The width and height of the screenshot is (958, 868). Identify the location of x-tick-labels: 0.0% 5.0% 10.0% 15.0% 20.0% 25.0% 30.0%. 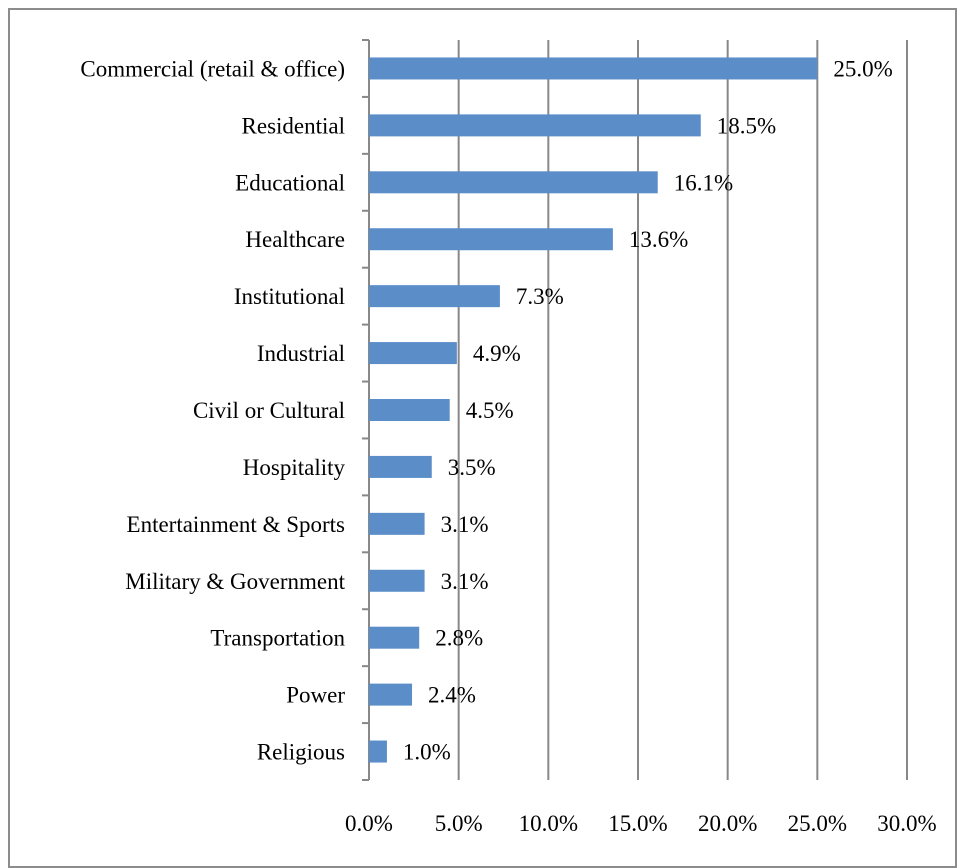
(641, 823).